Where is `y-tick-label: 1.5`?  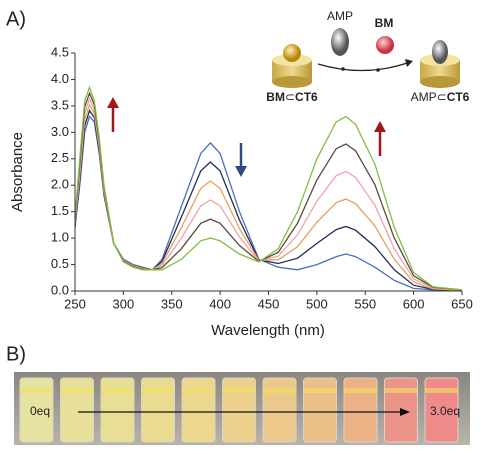 y-tick-label: 1.5 is located at coordinates (60, 210).